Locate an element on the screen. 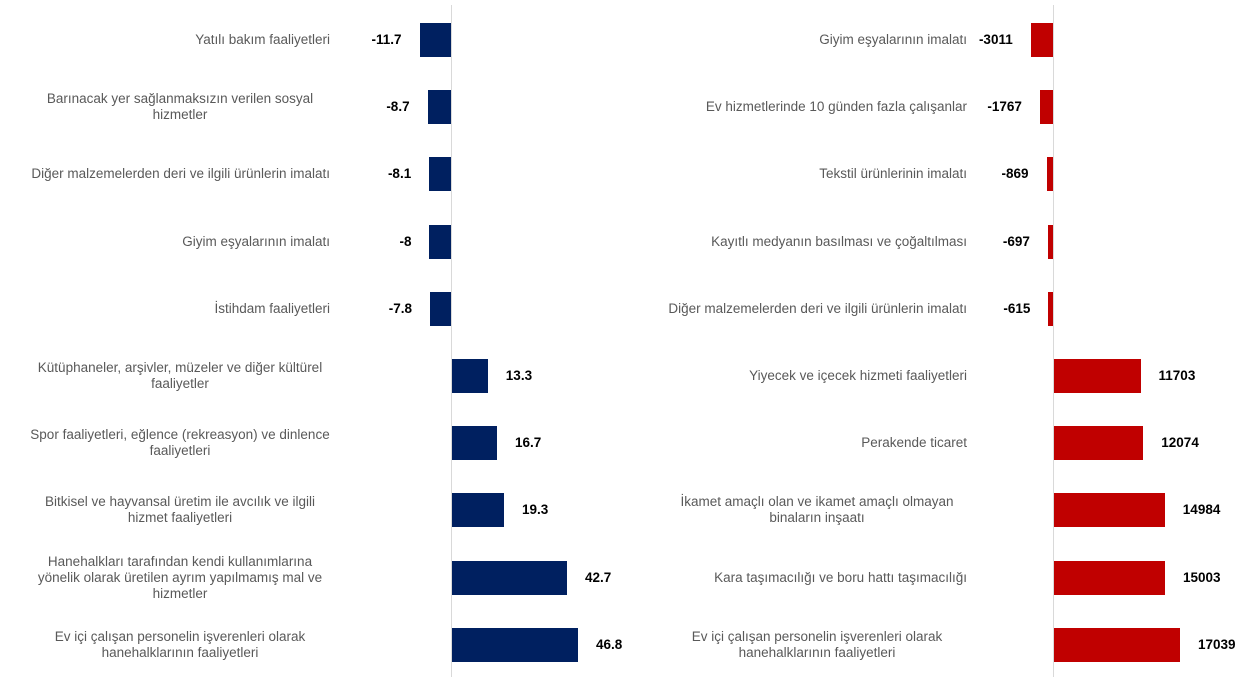 Image resolution: width=1254 pixels, height=677 pixels. category-text: İstihdam faaliyetleri is located at coordinates (272, 308).